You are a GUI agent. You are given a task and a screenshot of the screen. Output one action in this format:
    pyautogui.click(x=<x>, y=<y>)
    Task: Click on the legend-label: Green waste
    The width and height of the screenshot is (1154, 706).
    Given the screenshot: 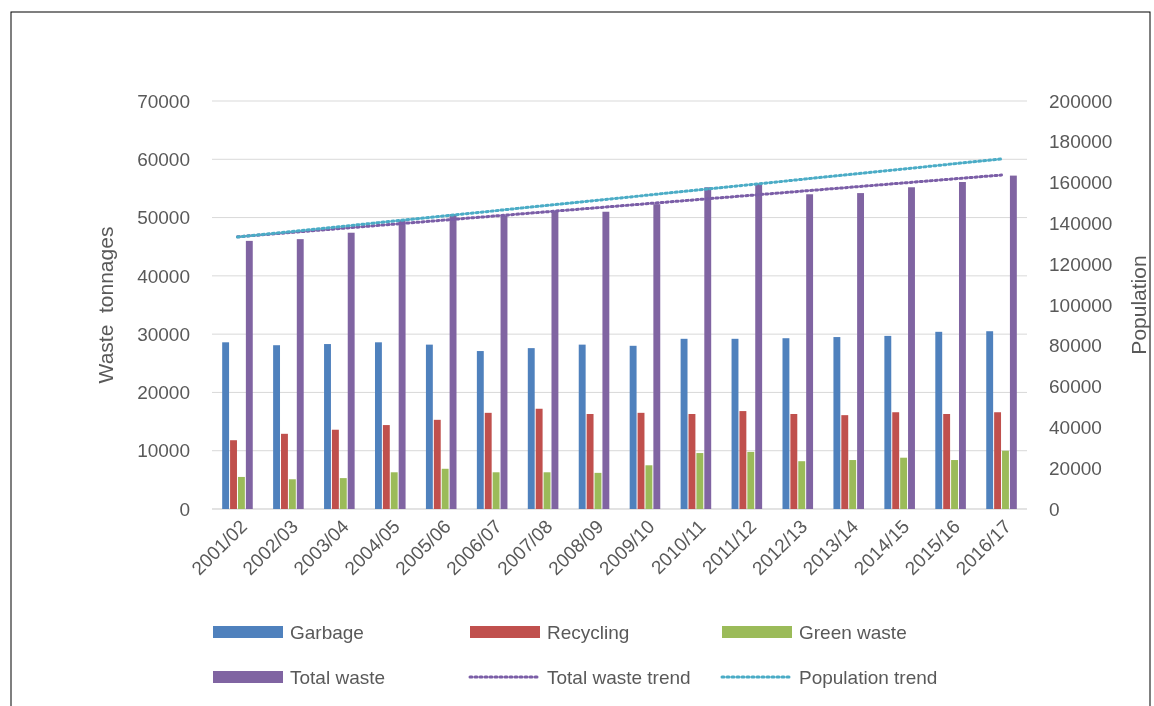 What is the action you would take?
    pyautogui.click(x=853, y=632)
    